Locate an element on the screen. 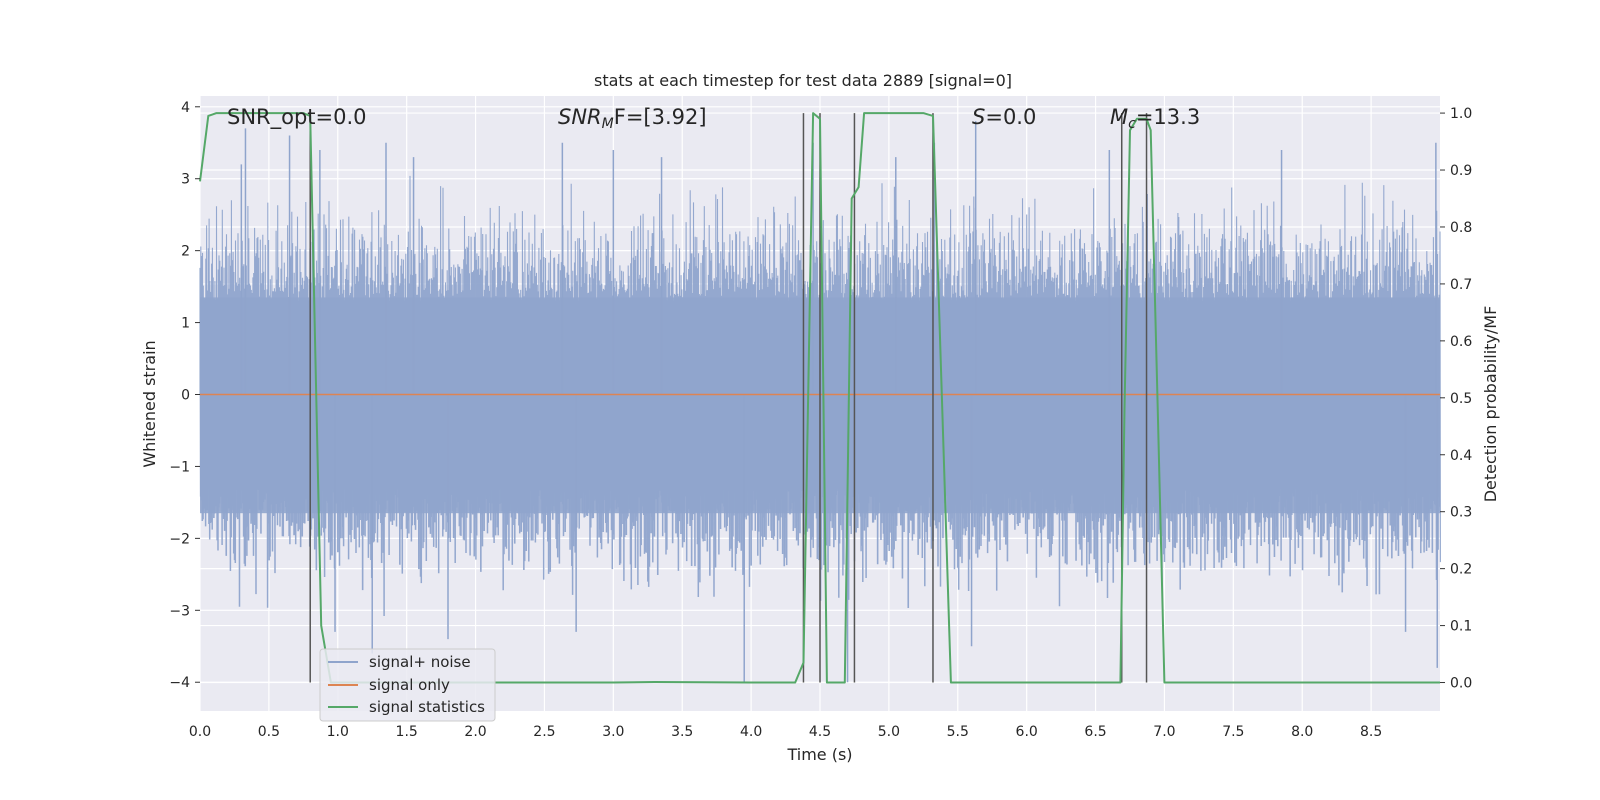 This screenshot has width=1600, height=800. y-tick-label-right: 0.9 is located at coordinates (1461, 171).